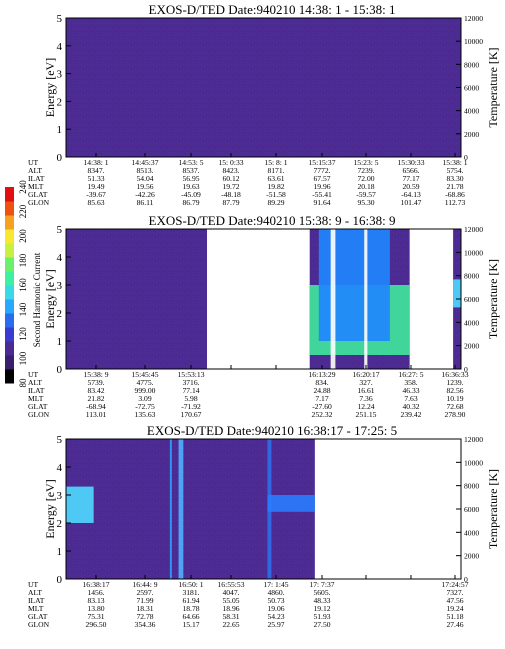  Describe the element at coordinates (95, 186) in the screenshot. I see `info-value: 19.49` at that location.